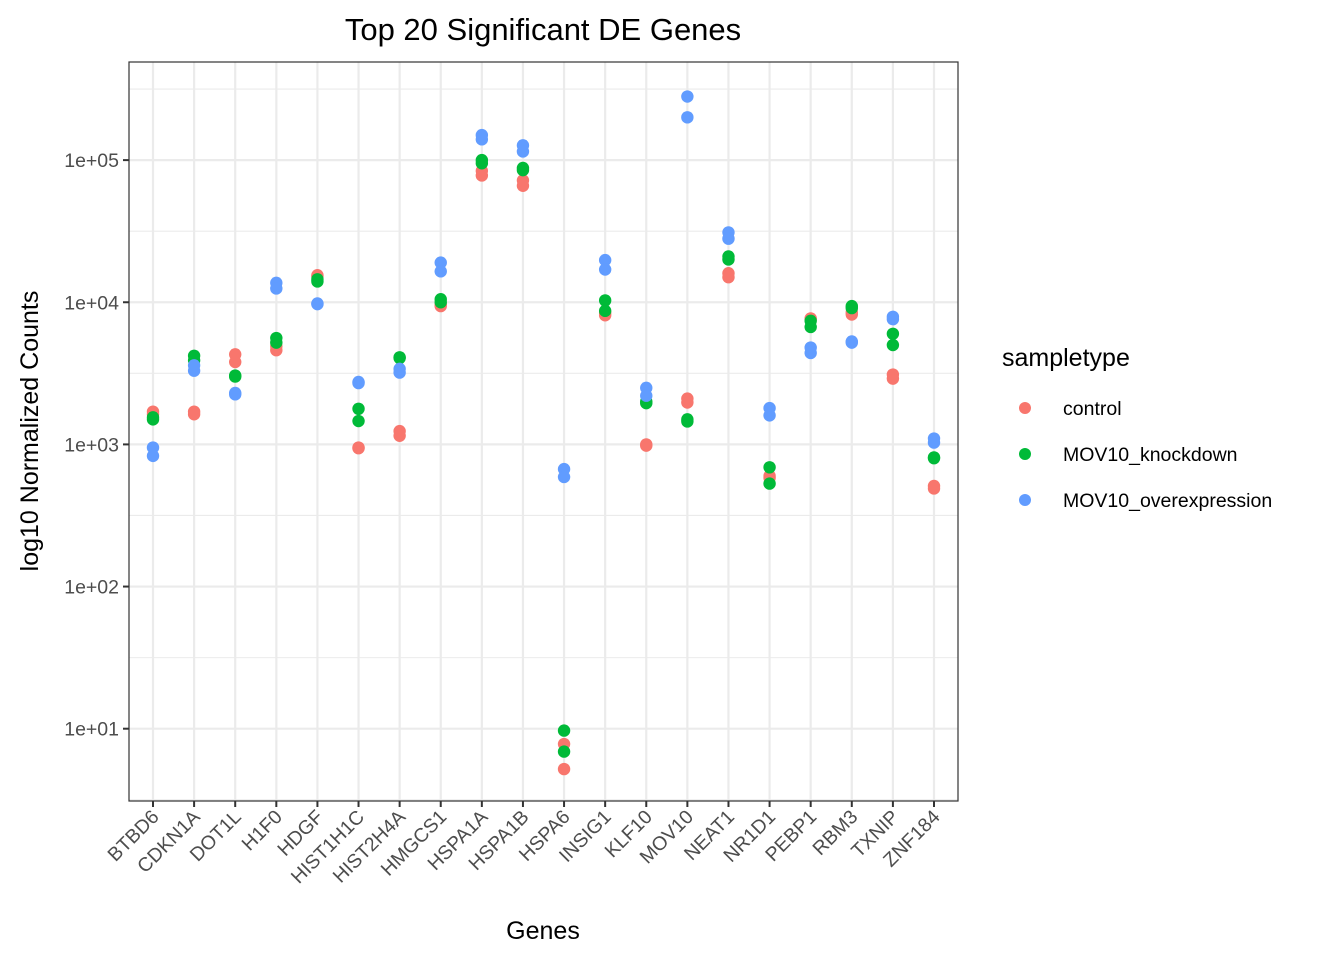 Image resolution: width=1344 pixels, height=960 pixels. I want to click on y-axis: 1e+01 1e+02 1e+03 1e+04 1e+05, so click(96, 445).